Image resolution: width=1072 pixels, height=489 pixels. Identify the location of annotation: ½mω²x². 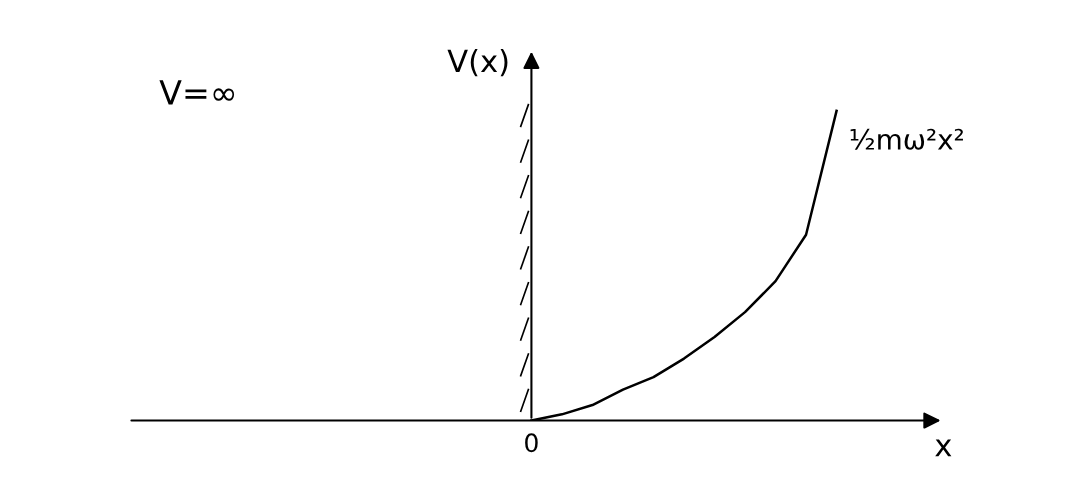
(906, 139).